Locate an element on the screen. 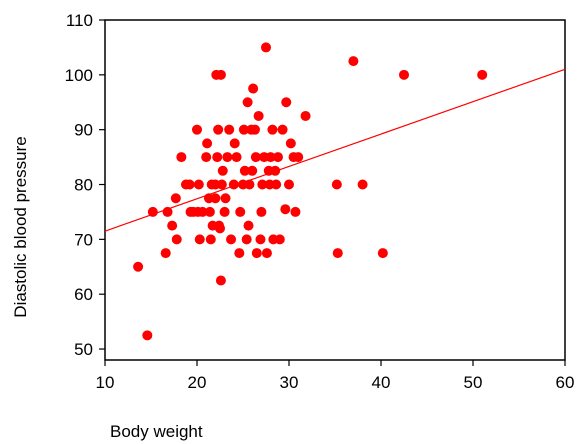  y-tick-label: 60 is located at coordinates (83, 294).